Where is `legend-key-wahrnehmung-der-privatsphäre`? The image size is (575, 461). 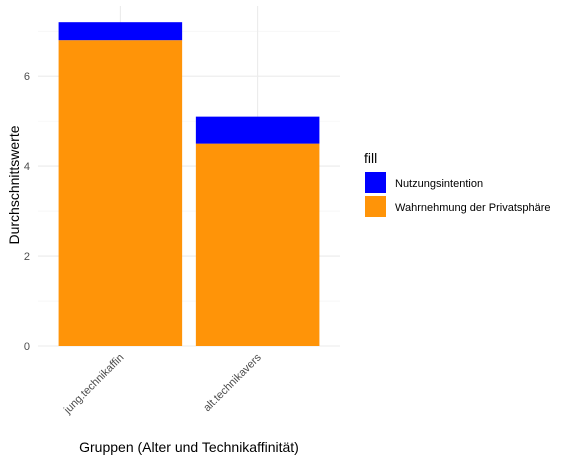 legend-key-wahrnehmung-der-privatsphäre is located at coordinates (375, 206).